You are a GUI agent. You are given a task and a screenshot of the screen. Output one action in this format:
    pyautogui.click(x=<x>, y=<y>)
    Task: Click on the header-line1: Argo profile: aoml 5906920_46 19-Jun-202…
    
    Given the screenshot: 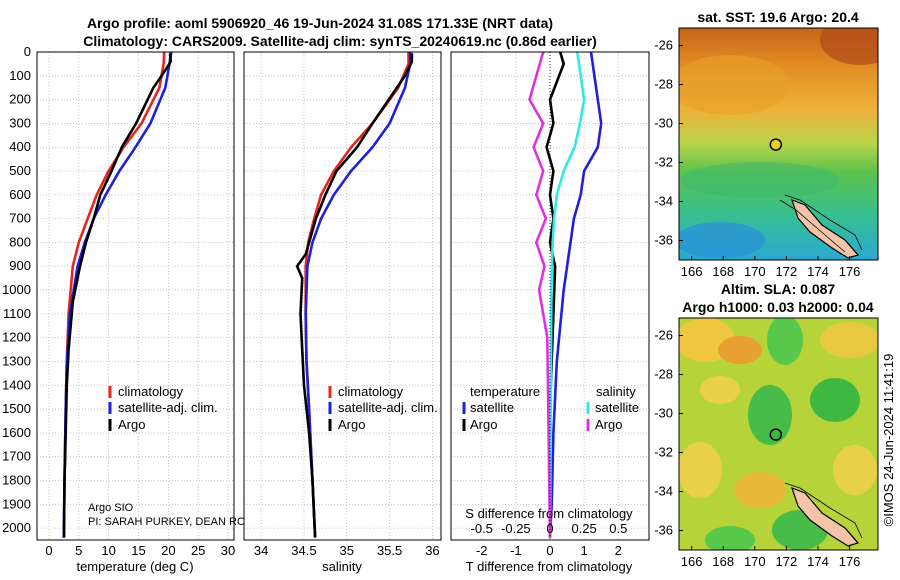 What is the action you would take?
    pyautogui.click(x=320, y=23)
    